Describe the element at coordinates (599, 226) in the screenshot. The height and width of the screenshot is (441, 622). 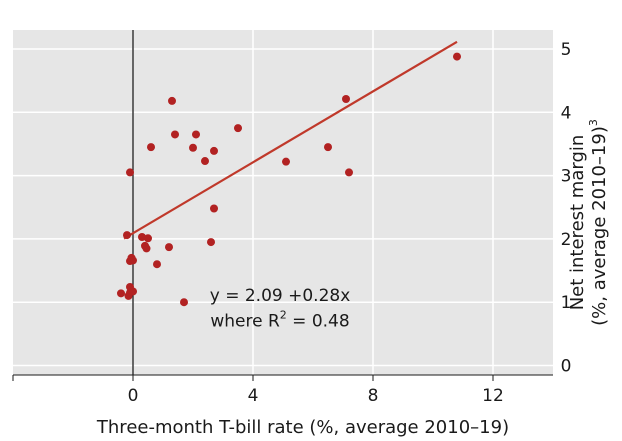
I see `y-axis-title-unit: (%, average 2010–19)` at that location.